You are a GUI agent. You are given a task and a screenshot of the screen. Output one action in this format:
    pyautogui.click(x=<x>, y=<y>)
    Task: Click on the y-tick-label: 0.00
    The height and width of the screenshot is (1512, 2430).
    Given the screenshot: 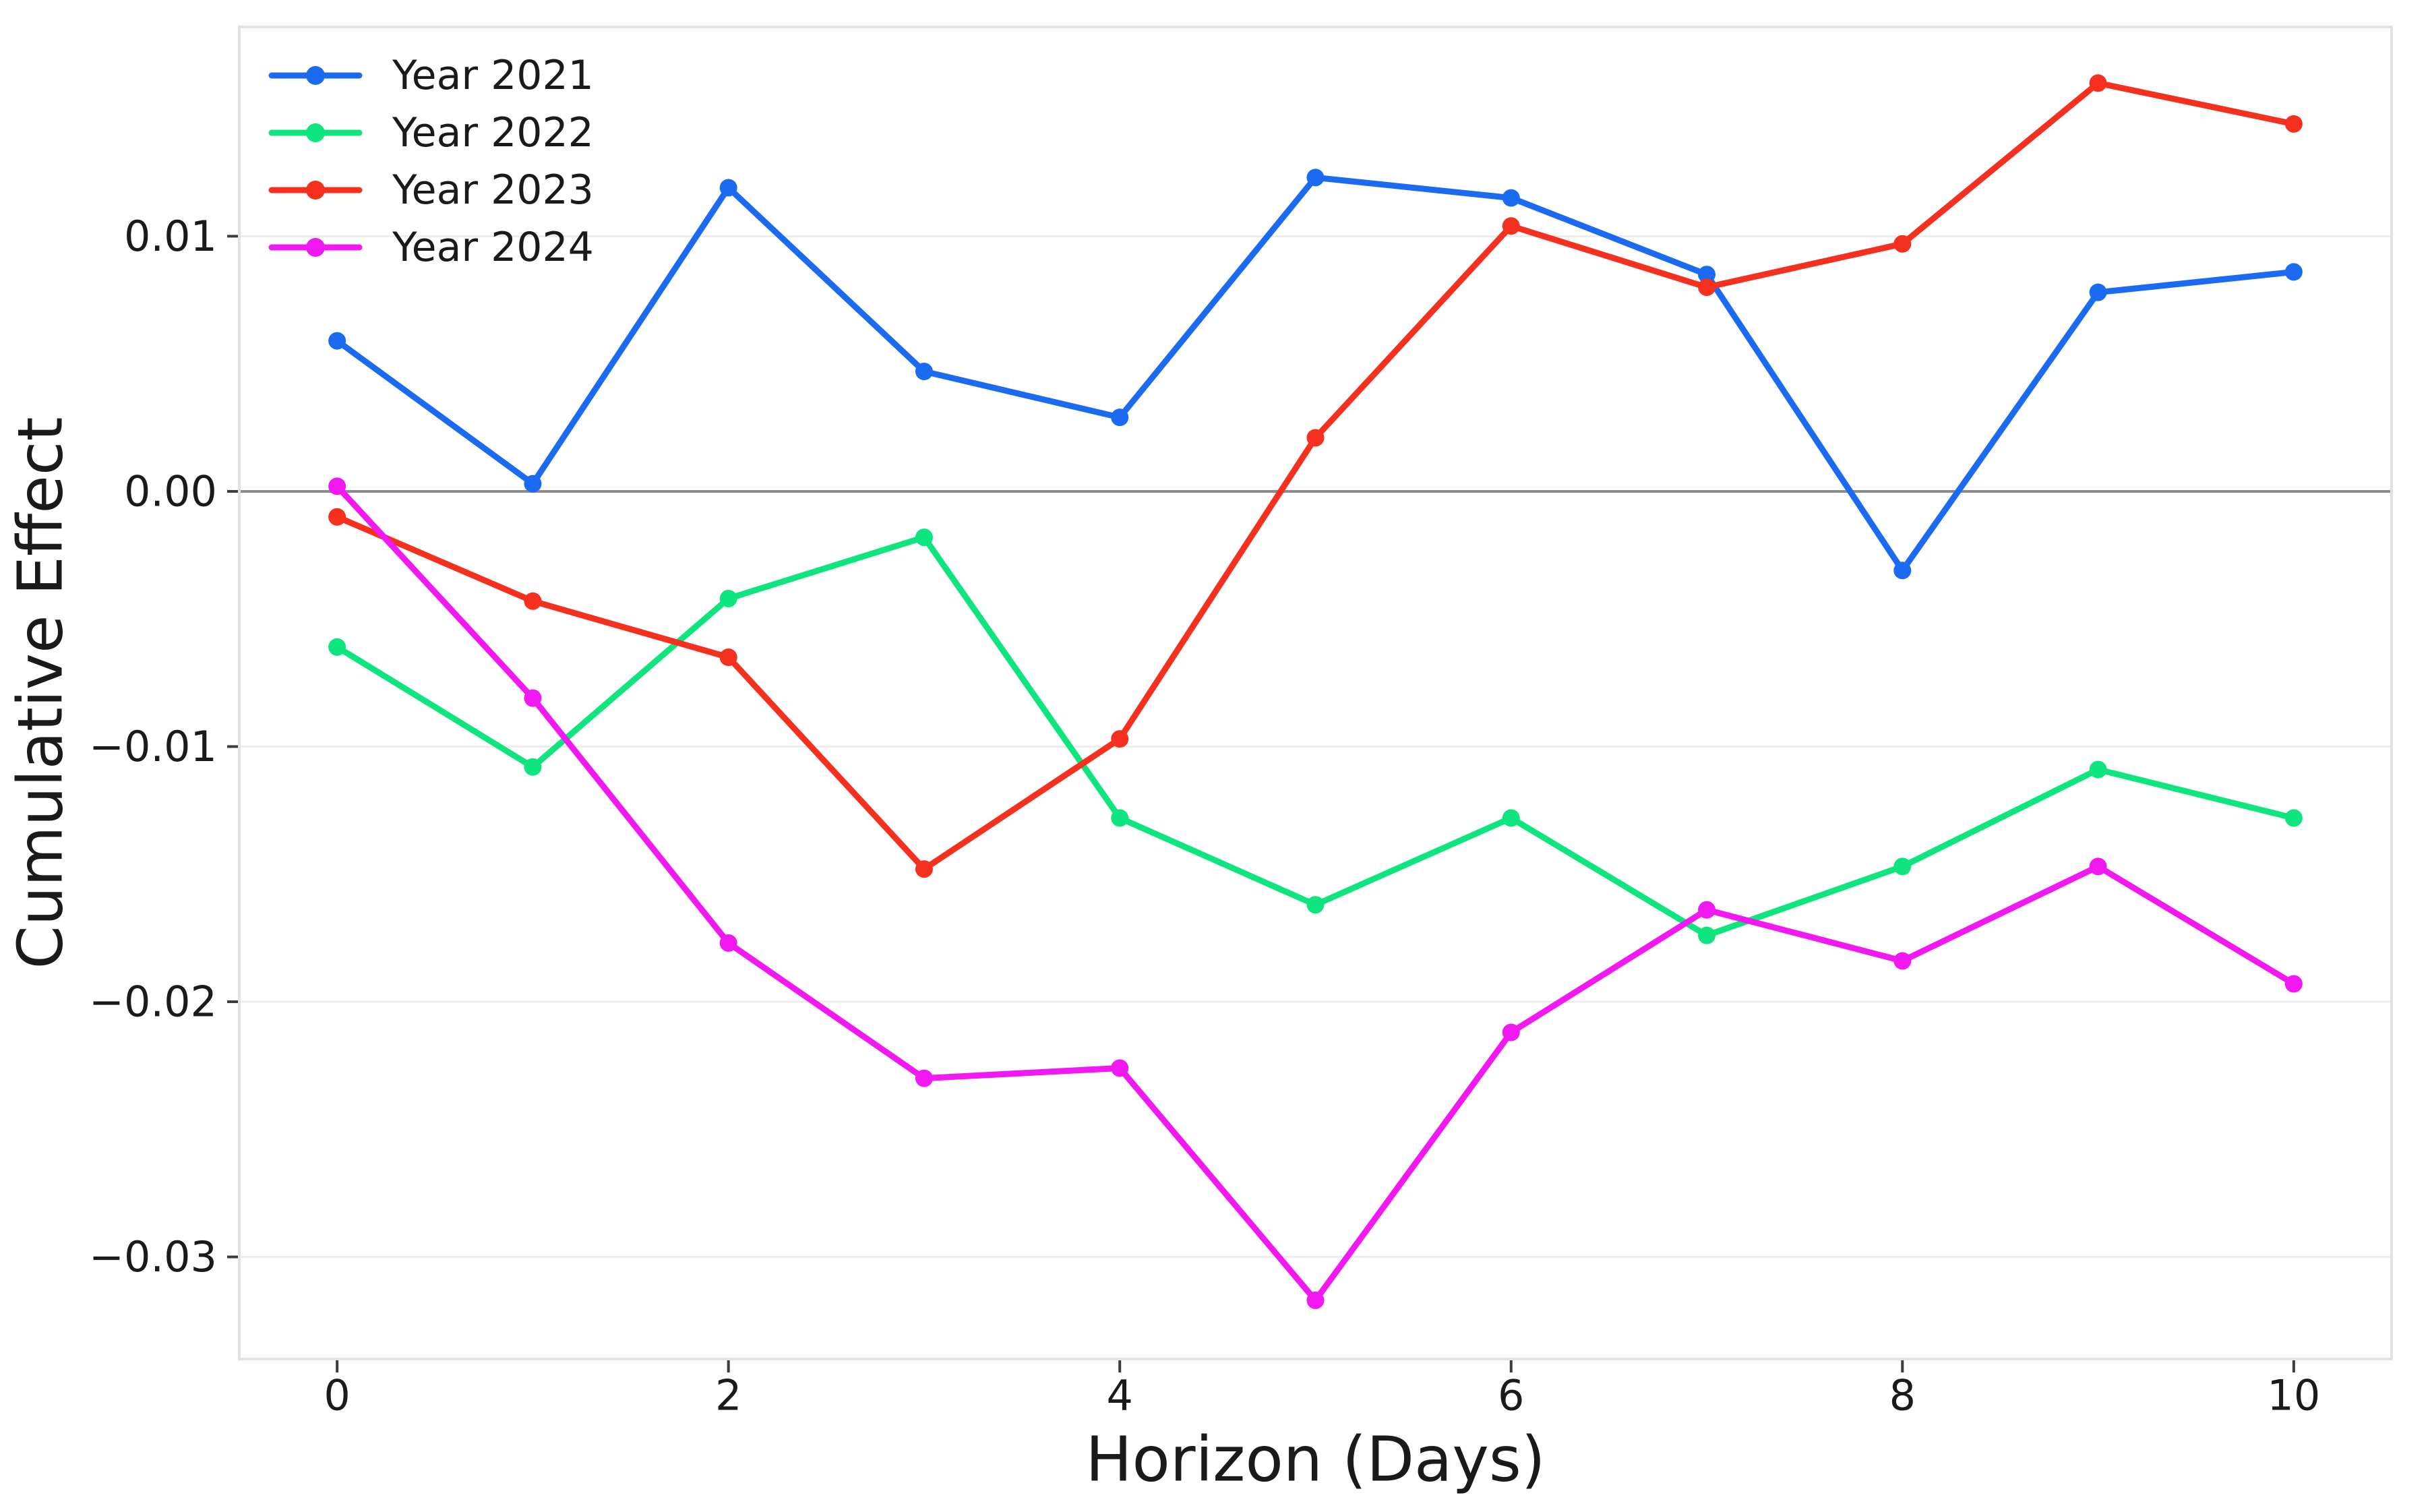 What is the action you would take?
    pyautogui.click(x=170, y=491)
    